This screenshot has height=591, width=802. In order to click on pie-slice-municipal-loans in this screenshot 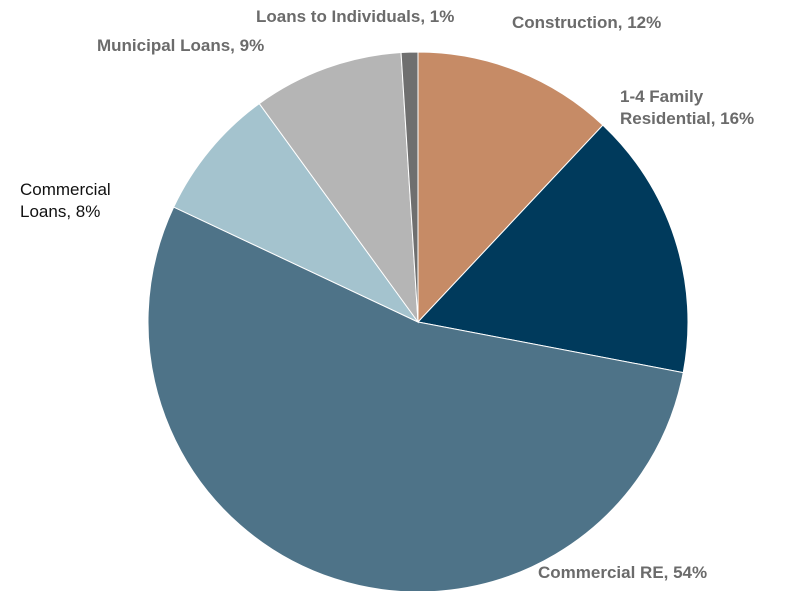, I will do `click(338, 188)`.